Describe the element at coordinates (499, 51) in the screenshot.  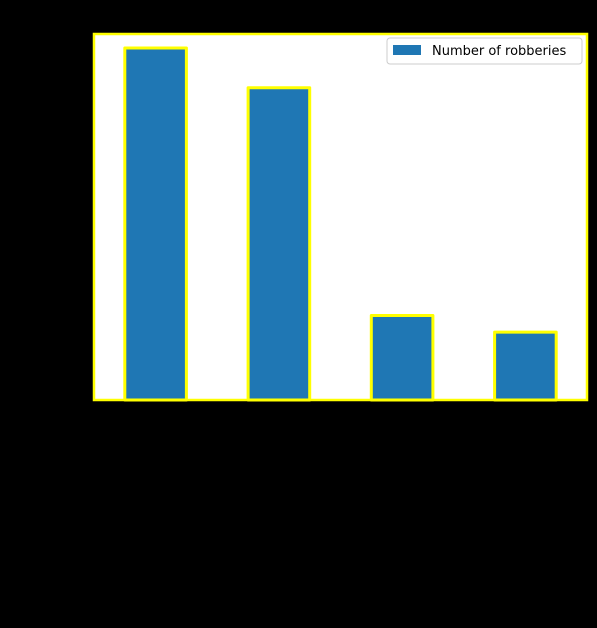
I see `legend-label: Number of robberies` at that location.